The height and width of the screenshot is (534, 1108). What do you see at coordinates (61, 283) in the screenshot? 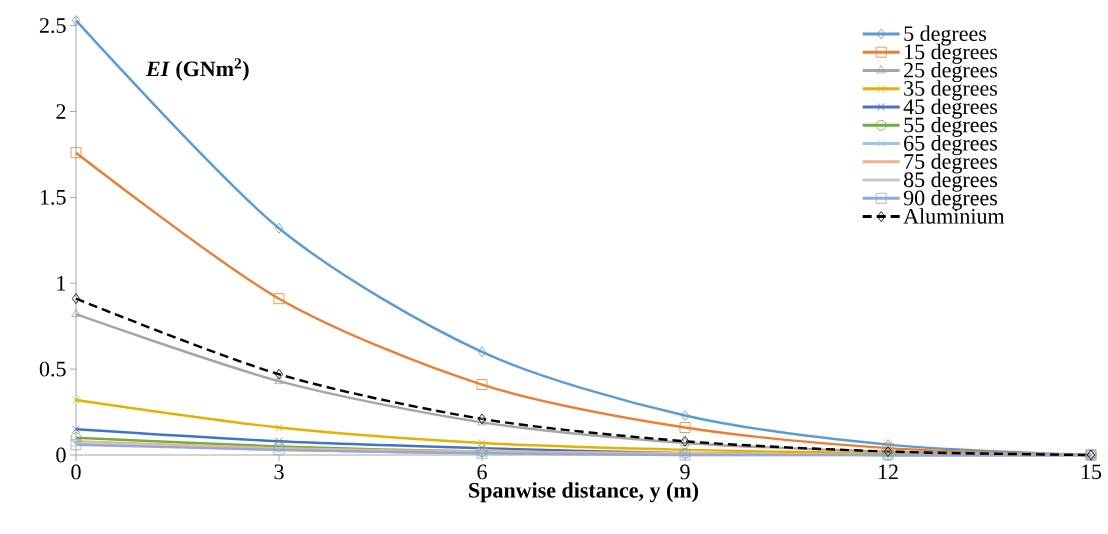
I see `y-tick-label: 1` at bounding box center [61, 283].